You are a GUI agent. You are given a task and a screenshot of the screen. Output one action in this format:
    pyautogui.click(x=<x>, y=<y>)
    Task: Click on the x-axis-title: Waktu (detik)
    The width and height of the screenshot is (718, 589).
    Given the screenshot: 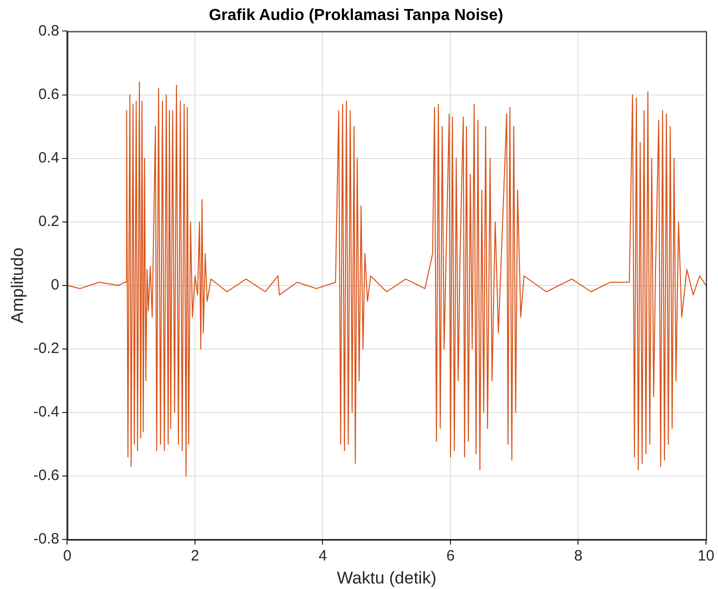 What is the action you would take?
    pyautogui.click(x=386, y=578)
    